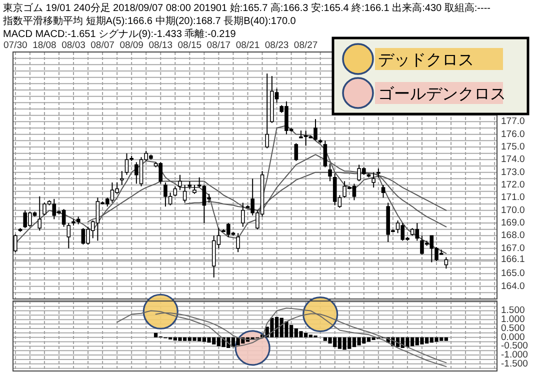 Image resolution: width=541 pixels, height=383 pixels. I want to click on y-tick-label: 1.500, so click(513, 310).